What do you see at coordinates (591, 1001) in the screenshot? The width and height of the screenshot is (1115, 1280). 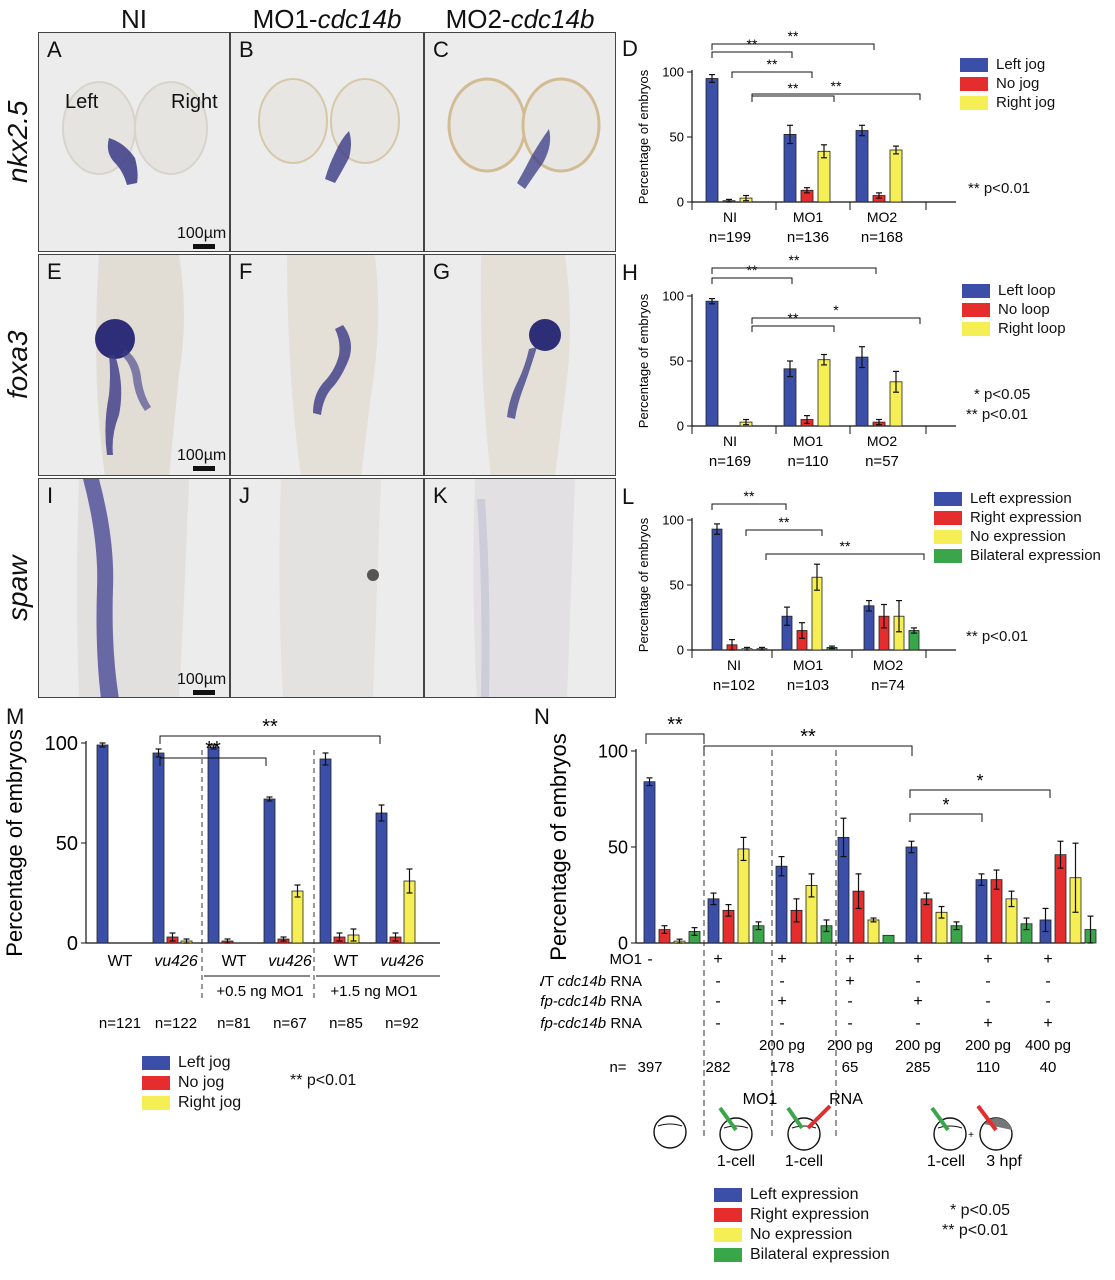 I see `treatment-row-label: WT gfp-cdc14b RNA` at bounding box center [591, 1001].